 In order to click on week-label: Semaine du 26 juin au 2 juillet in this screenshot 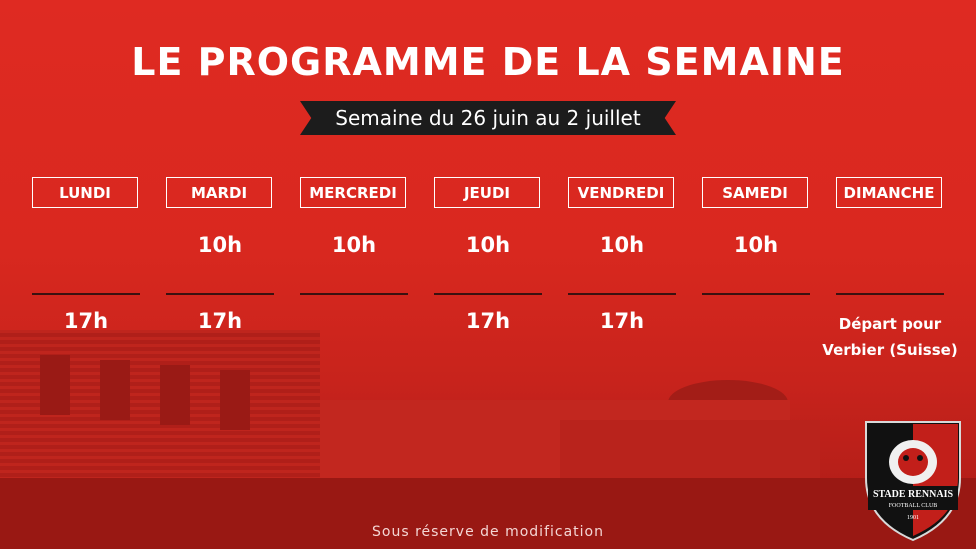, I will do `click(488, 118)`.